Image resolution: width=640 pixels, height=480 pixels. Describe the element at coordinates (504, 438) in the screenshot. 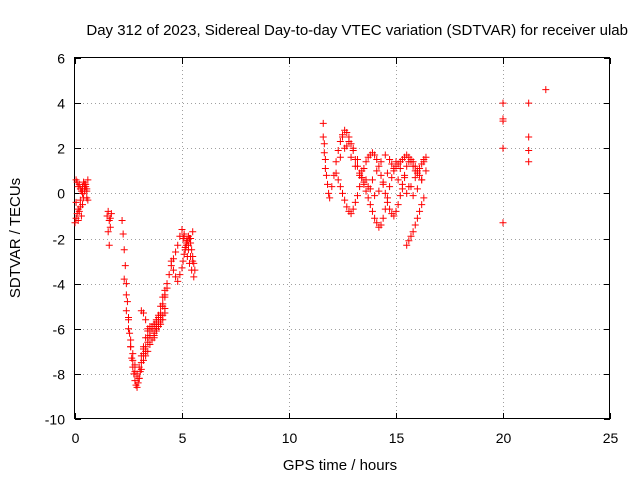

I see `x-tick-label: 20` at that location.